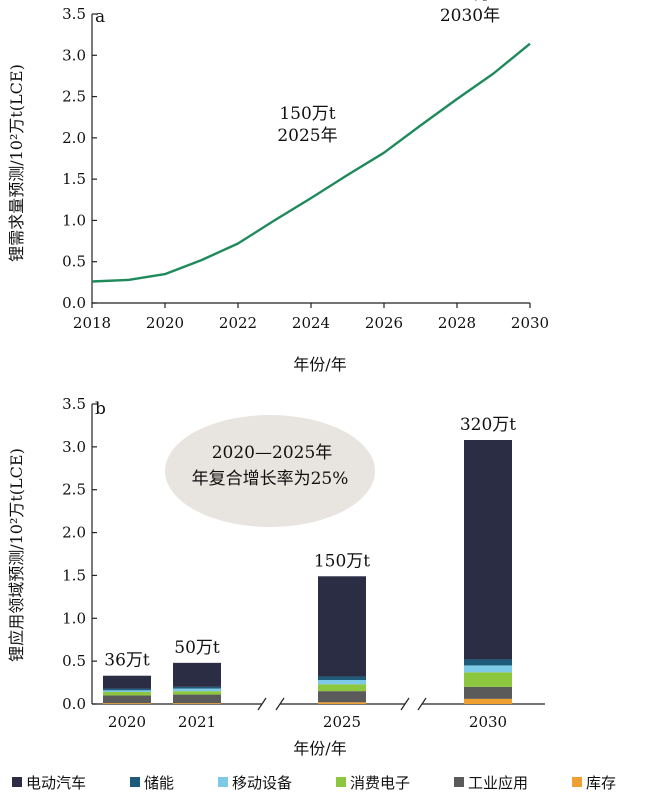 This screenshot has width=648, height=800. Describe the element at coordinates (74, 179) in the screenshot. I see `panel-a-y-tick-label: 1.5` at that location.